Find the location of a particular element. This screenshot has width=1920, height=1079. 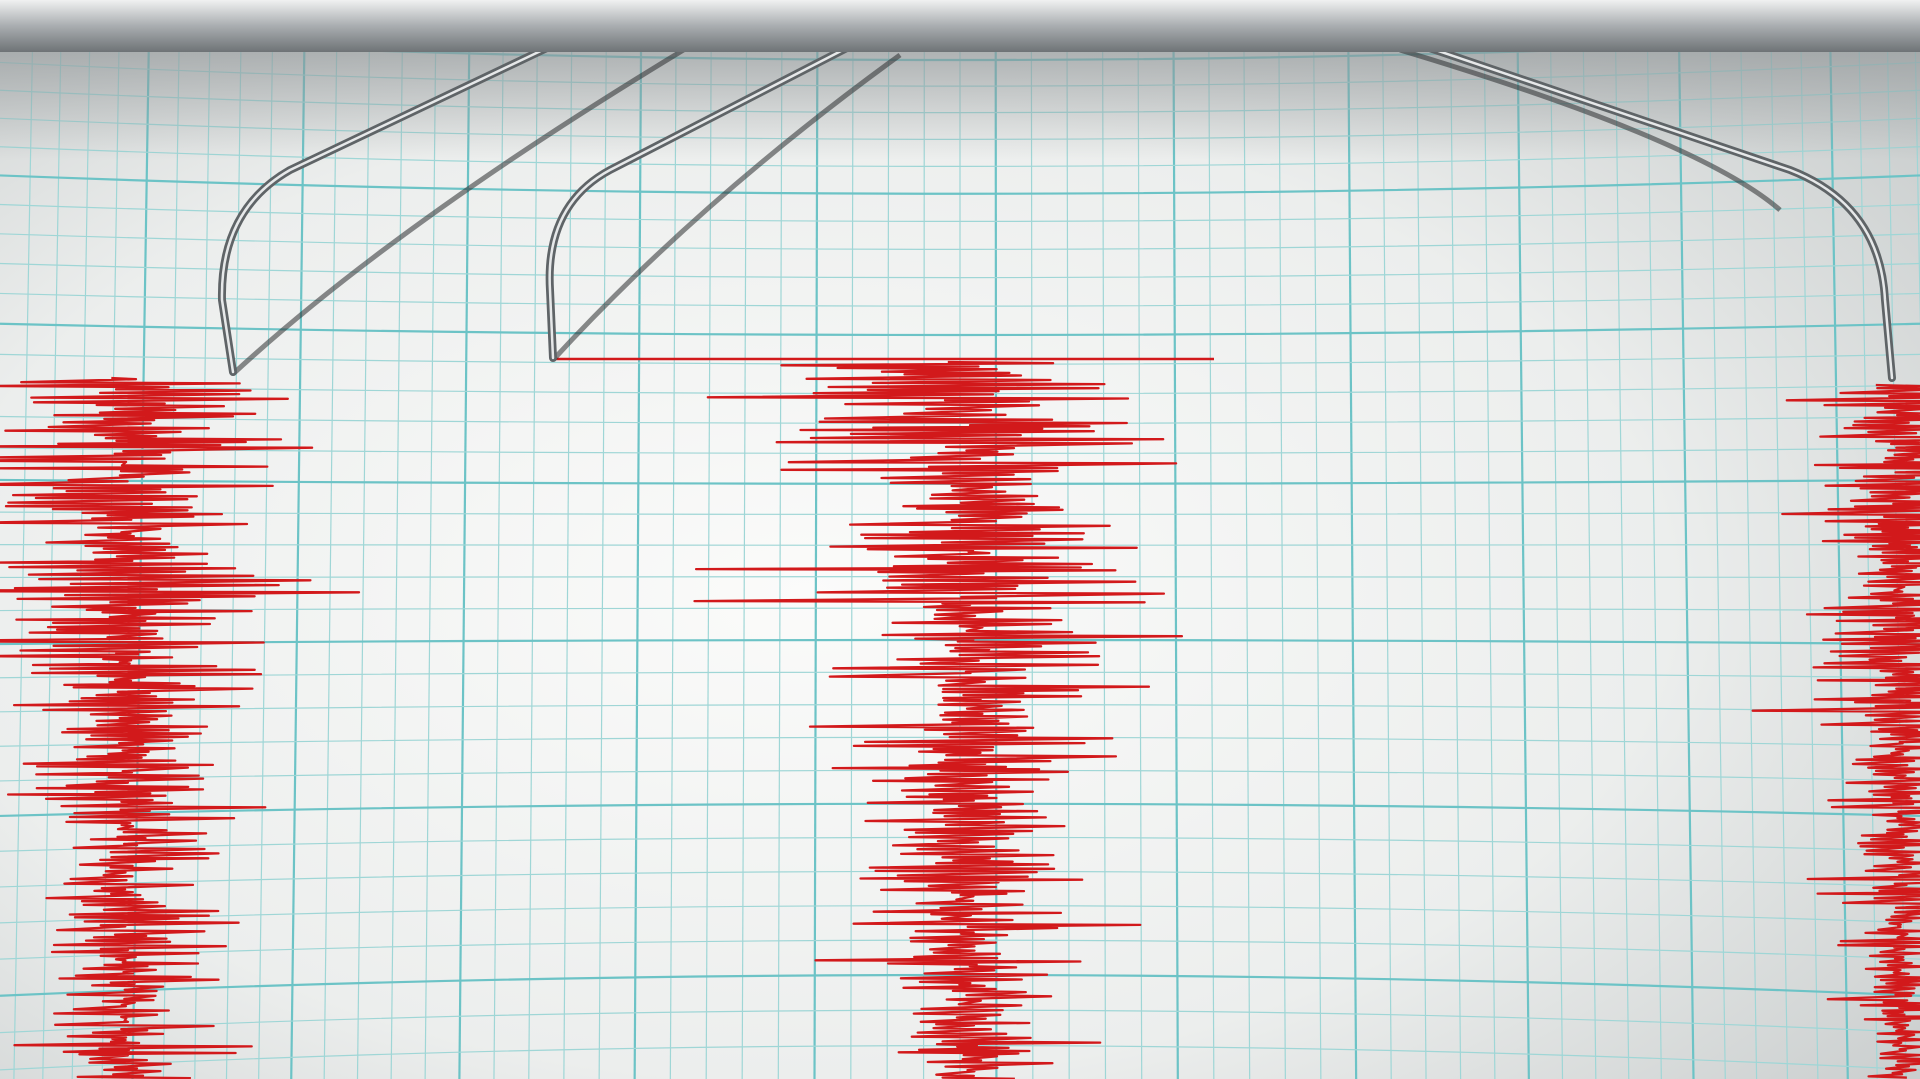

top-rail is located at coordinates (960, 26).